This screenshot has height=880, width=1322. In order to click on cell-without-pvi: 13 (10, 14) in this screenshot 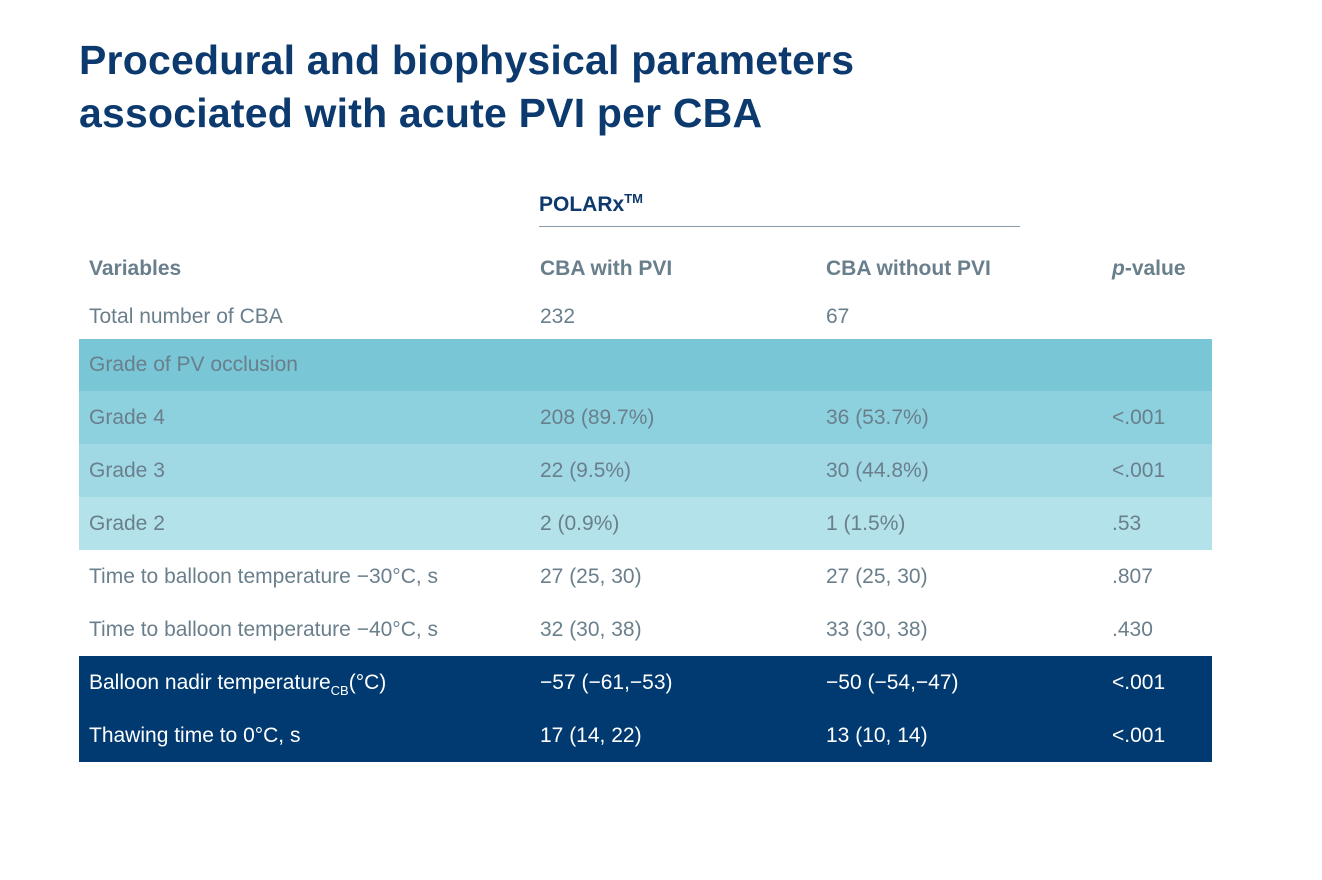, I will do `click(877, 735)`.